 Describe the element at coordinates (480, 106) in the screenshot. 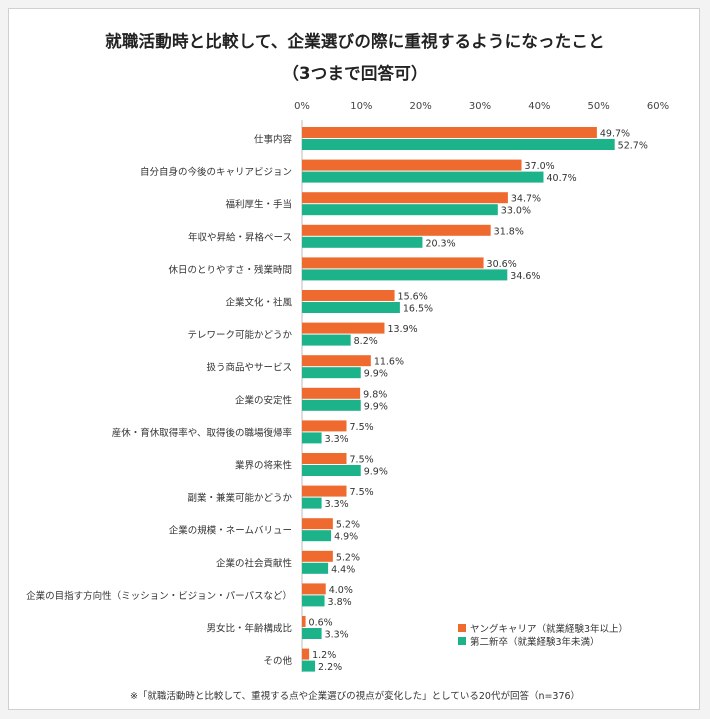

I see `x-tick-label: 30%` at that location.